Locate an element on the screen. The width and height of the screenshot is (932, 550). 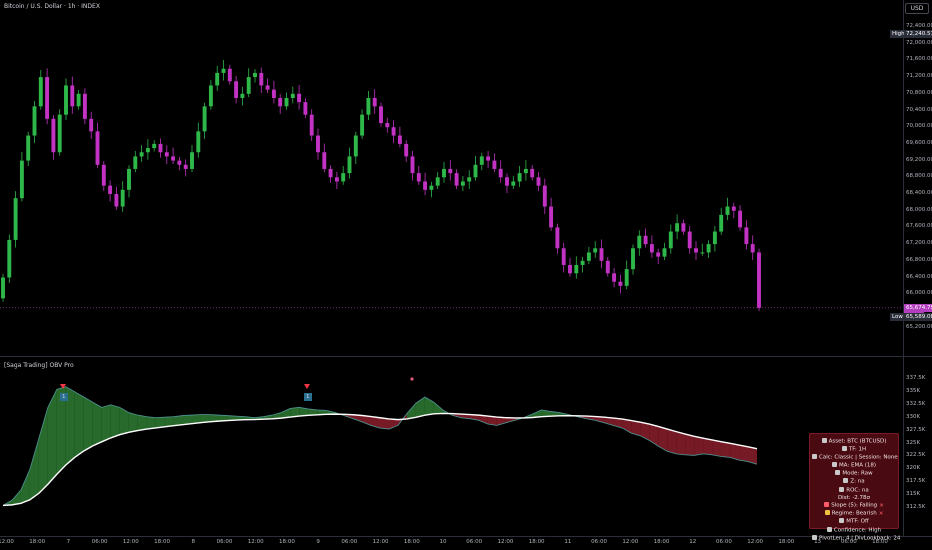
price-axis is located at coordinates (917, 178).